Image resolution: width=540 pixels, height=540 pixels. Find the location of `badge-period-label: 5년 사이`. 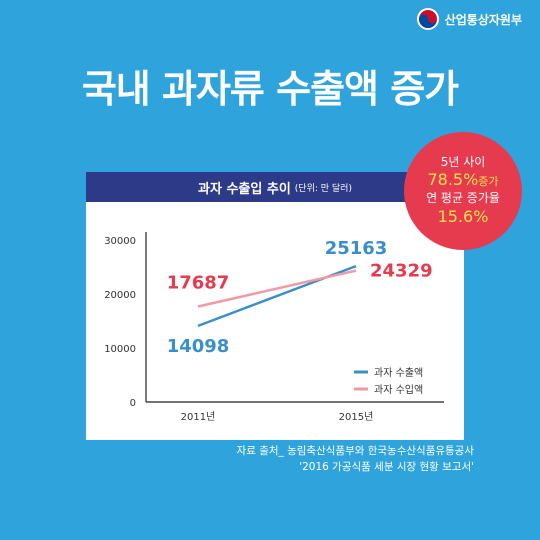

badge-period-label: 5년 사이 is located at coordinates (463, 161).